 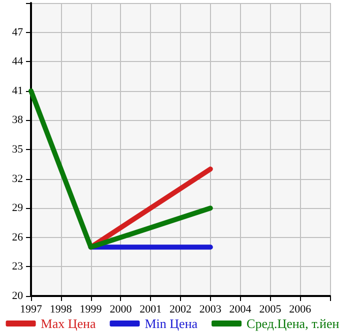 What do you see at coordinates (18, 62) in the screenshot?
I see `y-tick-label: 44` at bounding box center [18, 62].